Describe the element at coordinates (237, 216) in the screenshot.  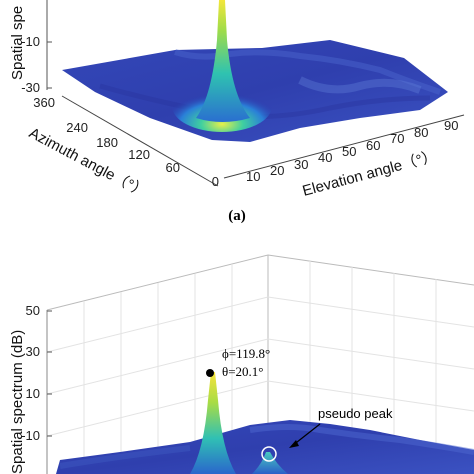
I see `panel-a-label: (a)` at that location.